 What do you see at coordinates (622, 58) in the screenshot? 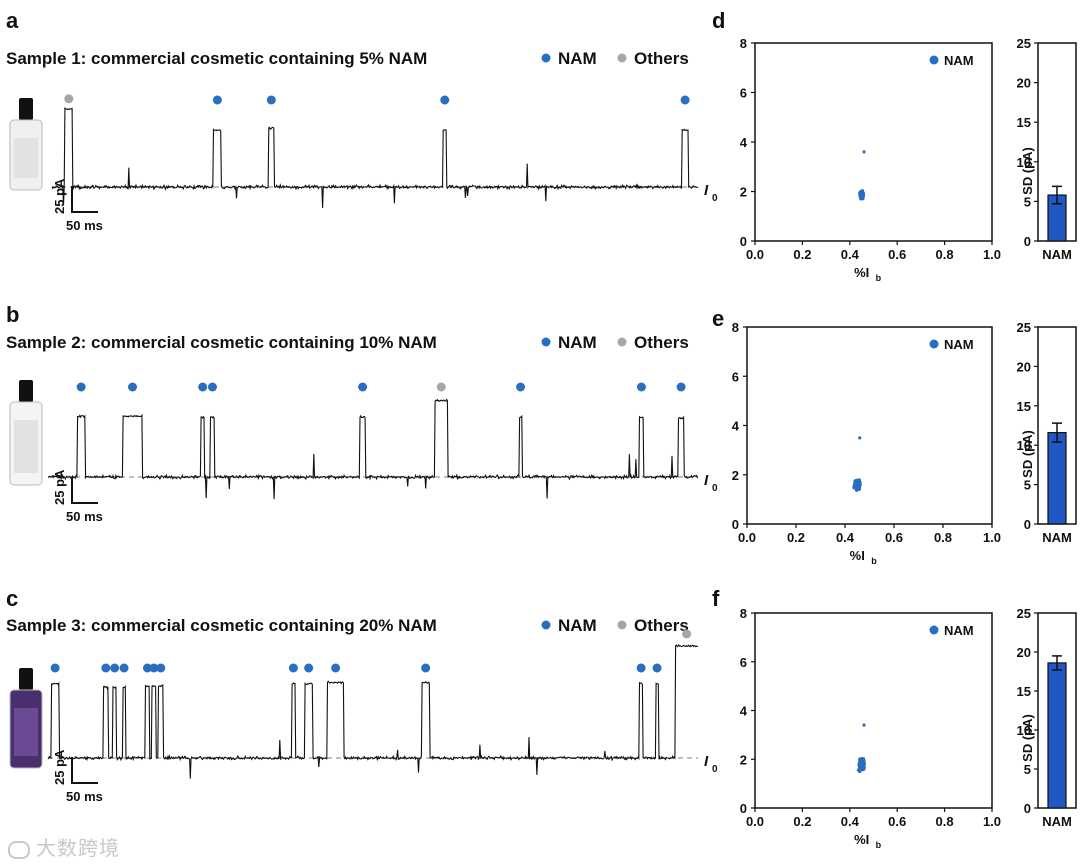
I see `legend-others-marker` at bounding box center [622, 58].